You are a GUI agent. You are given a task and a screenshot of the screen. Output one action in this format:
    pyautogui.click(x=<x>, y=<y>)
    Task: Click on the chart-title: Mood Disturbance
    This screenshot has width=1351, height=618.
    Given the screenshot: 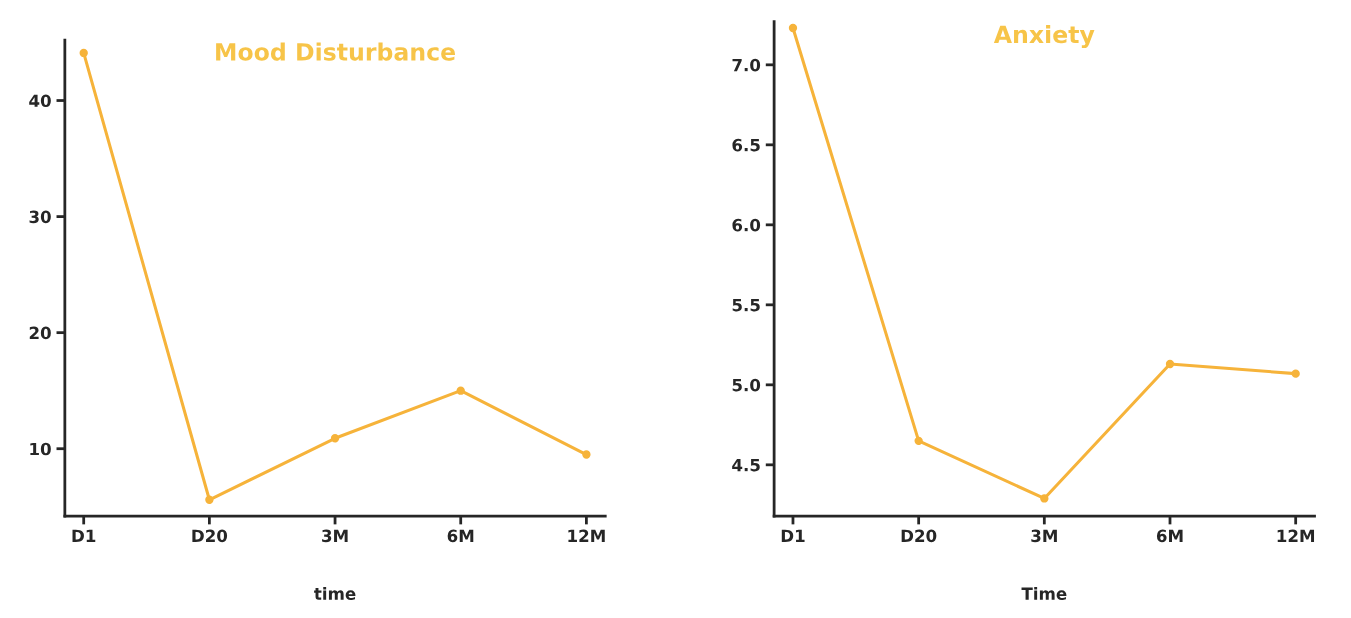 What is the action you would take?
    pyautogui.click(x=335, y=51)
    